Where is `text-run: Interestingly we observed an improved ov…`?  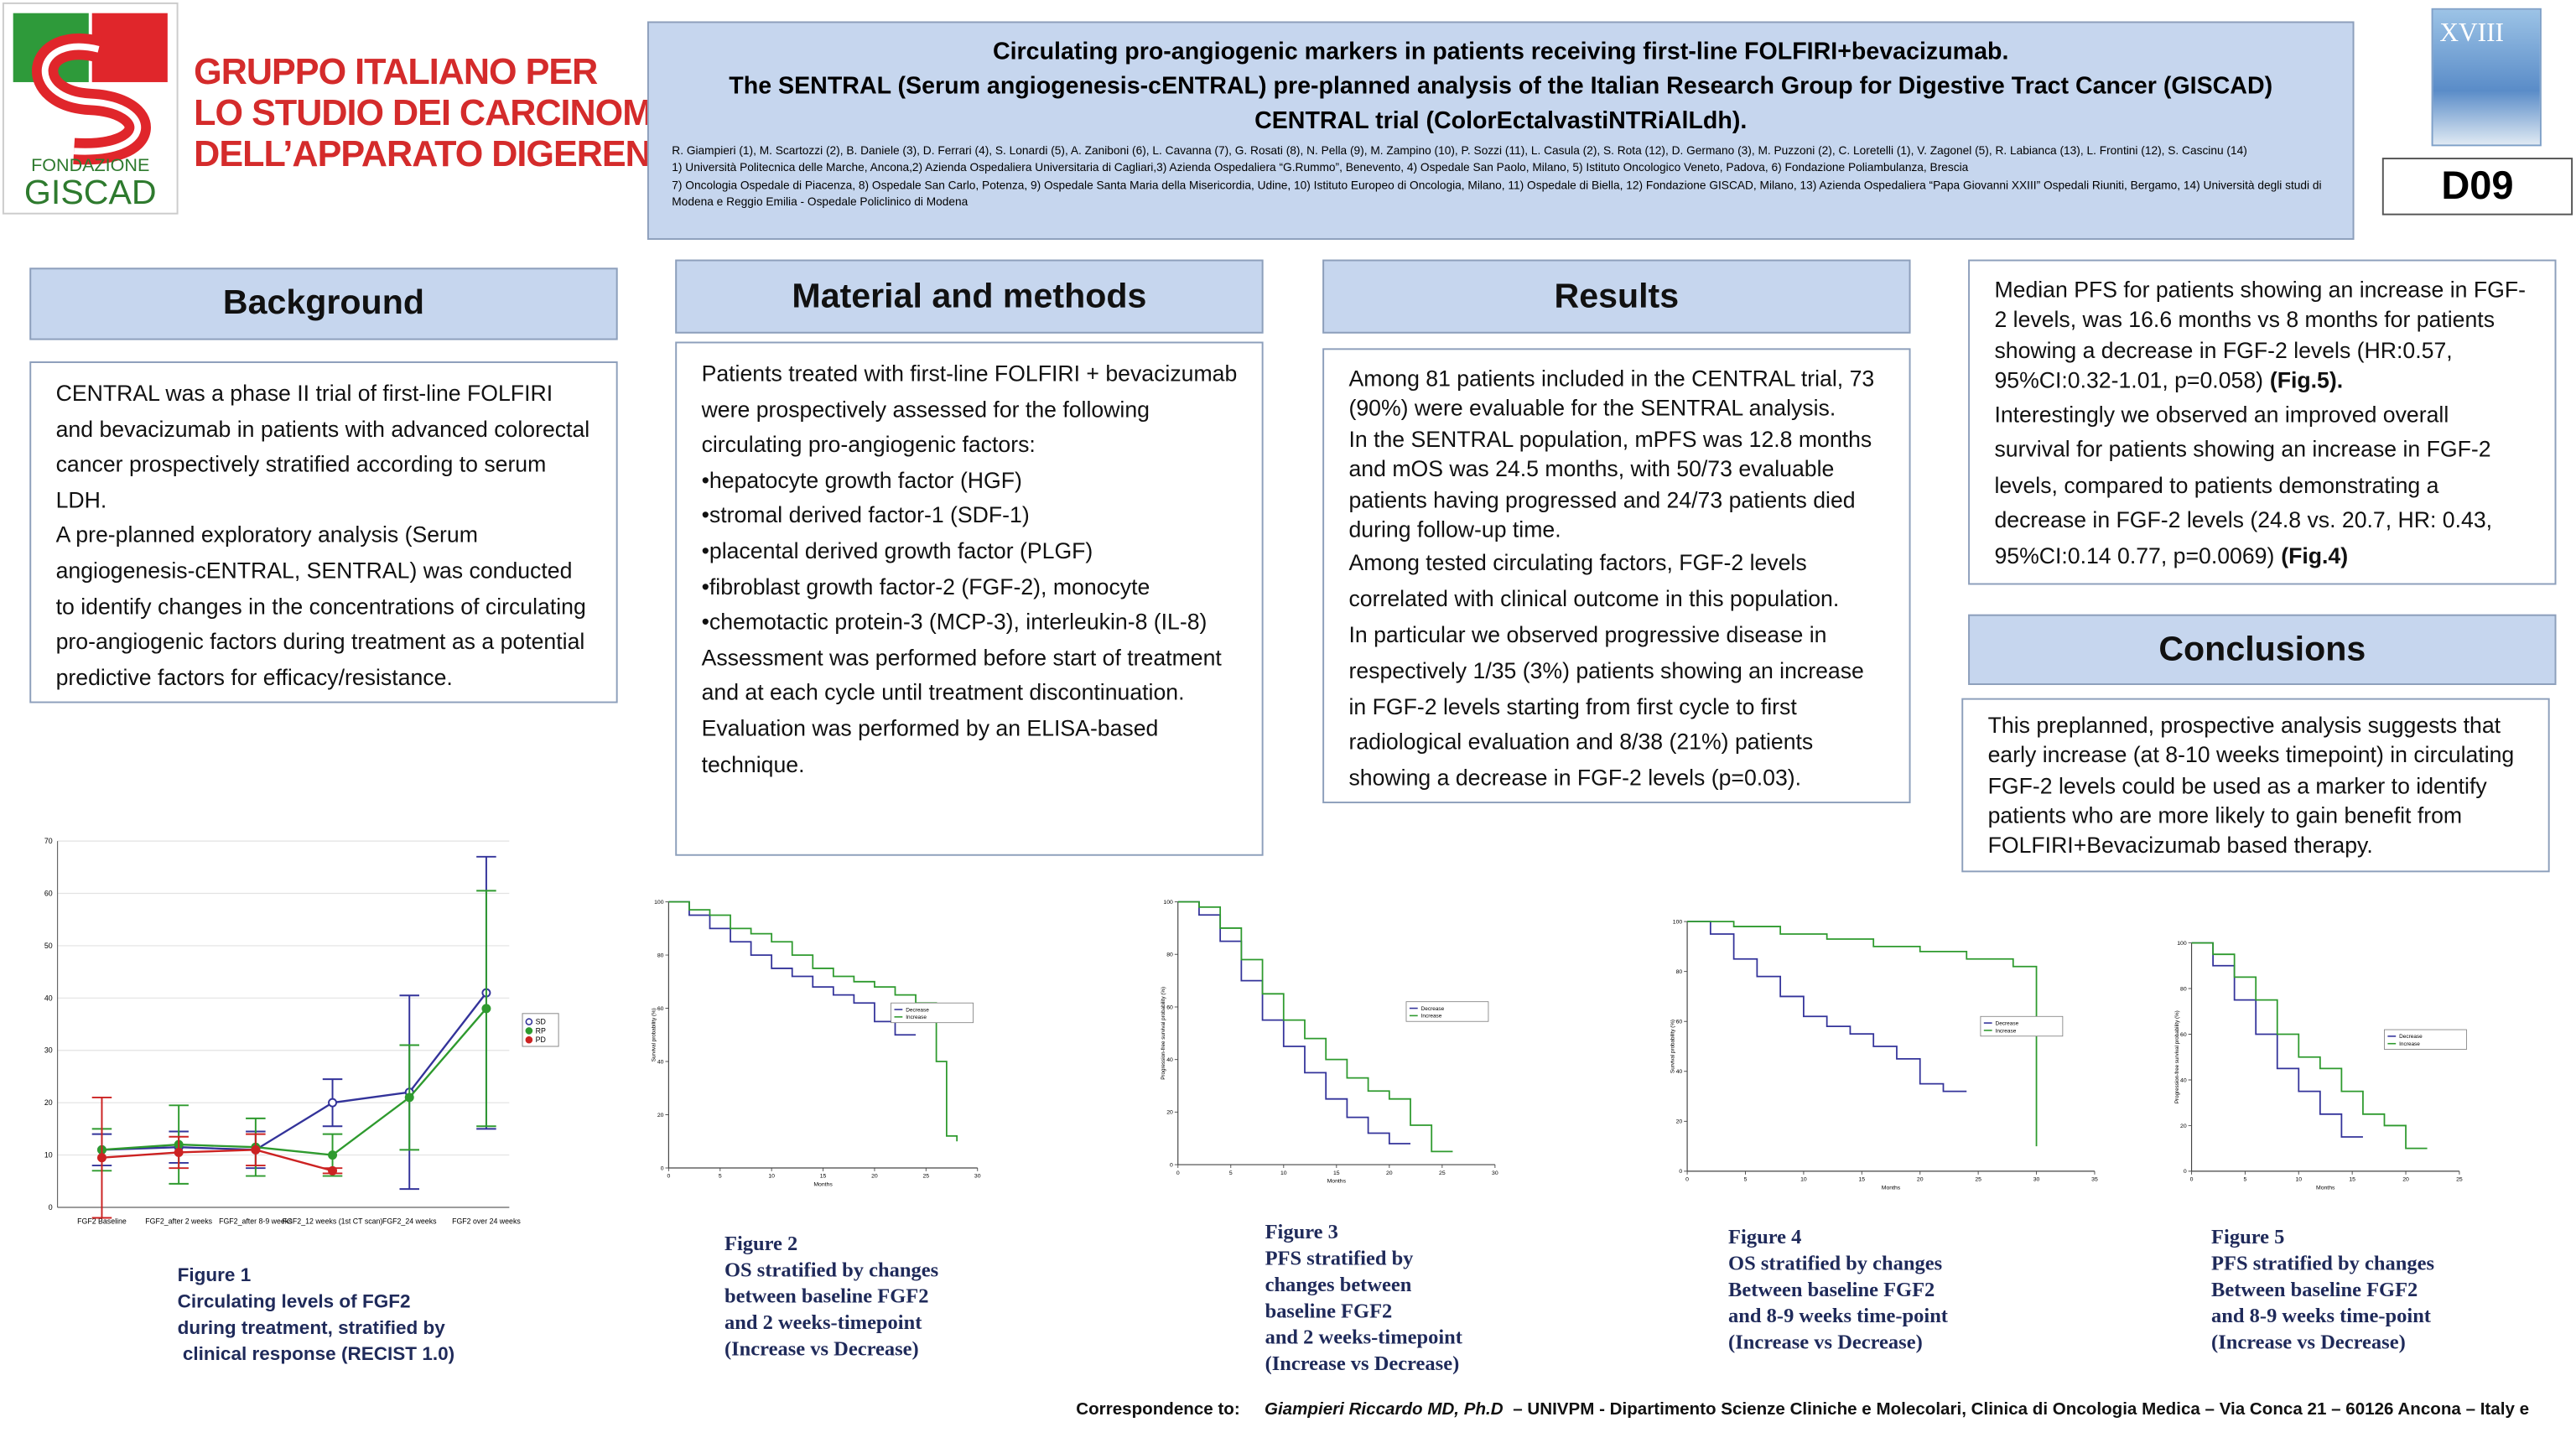 text-run: Interestingly we observed an improved ov… is located at coordinates (2243, 485).